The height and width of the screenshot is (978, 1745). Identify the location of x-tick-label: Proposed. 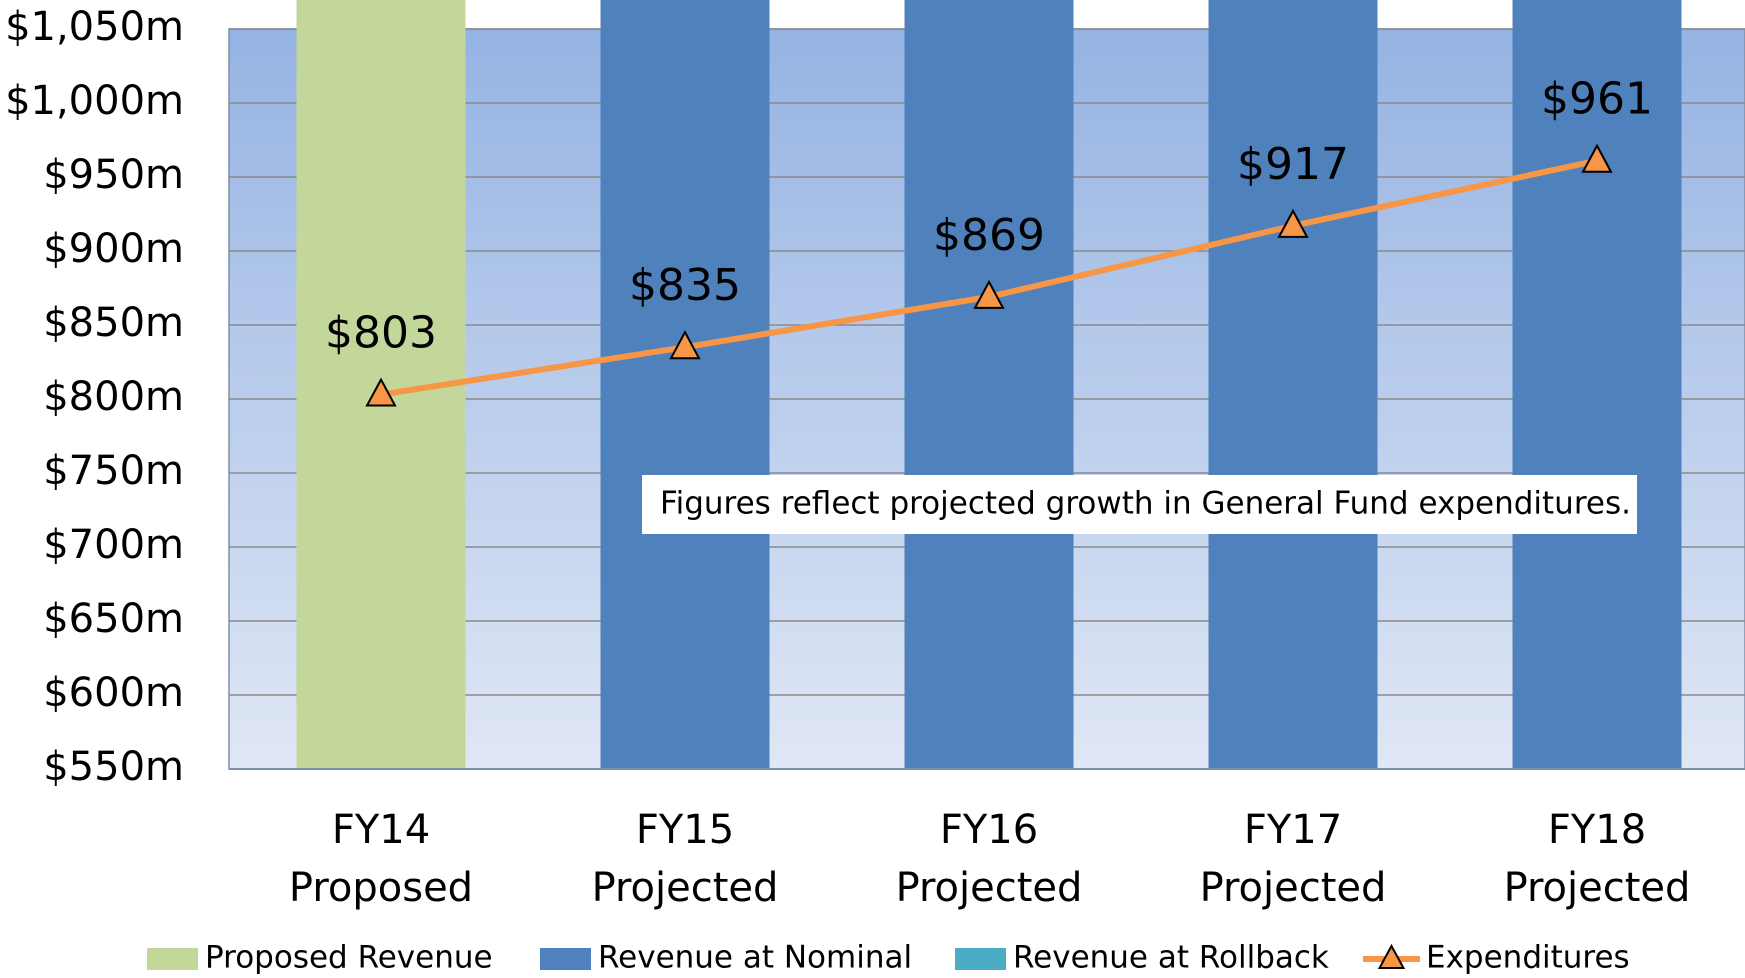
(381, 888).